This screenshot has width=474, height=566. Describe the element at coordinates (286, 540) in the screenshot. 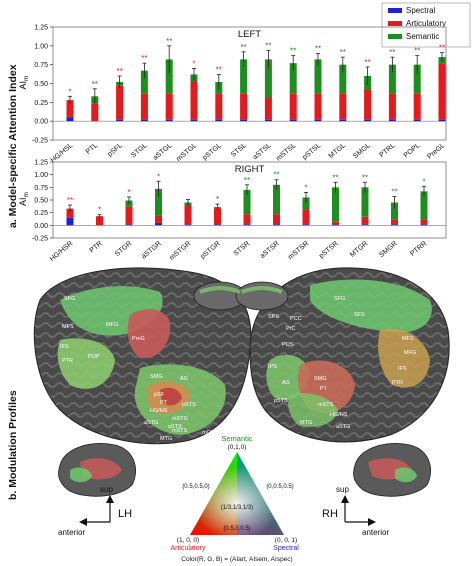

I see `triangle-right-value: (0, 0, 1)` at that location.